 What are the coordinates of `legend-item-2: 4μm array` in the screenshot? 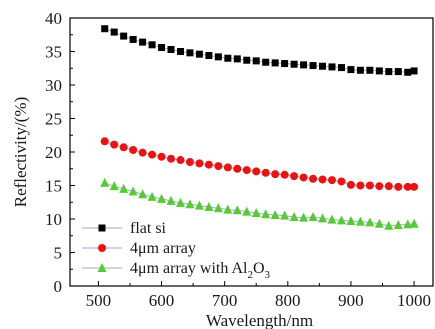 It's located at (139, 248).